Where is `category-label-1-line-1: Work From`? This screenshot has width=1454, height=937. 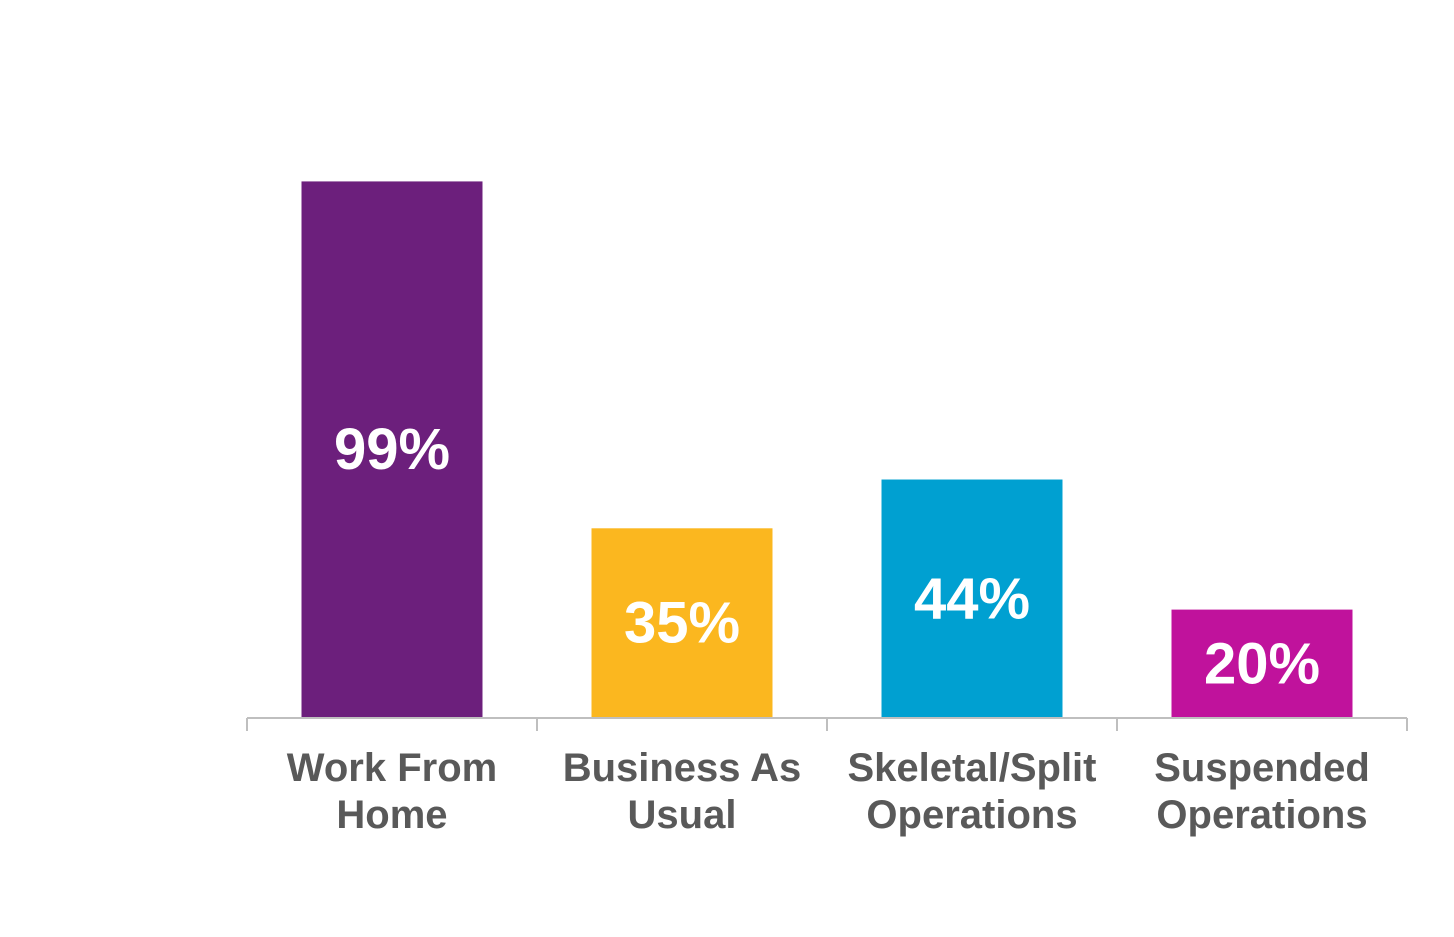 category-label-1-line-1: Work From is located at coordinates (392, 768).